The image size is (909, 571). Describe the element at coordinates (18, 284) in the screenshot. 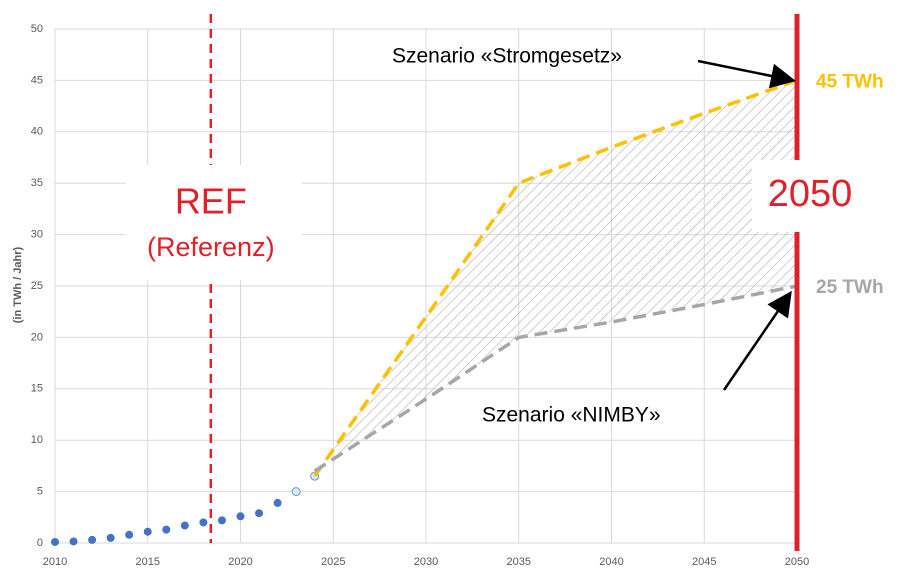

I see `y-axis-label: (in TWh / Jahr)` at that location.